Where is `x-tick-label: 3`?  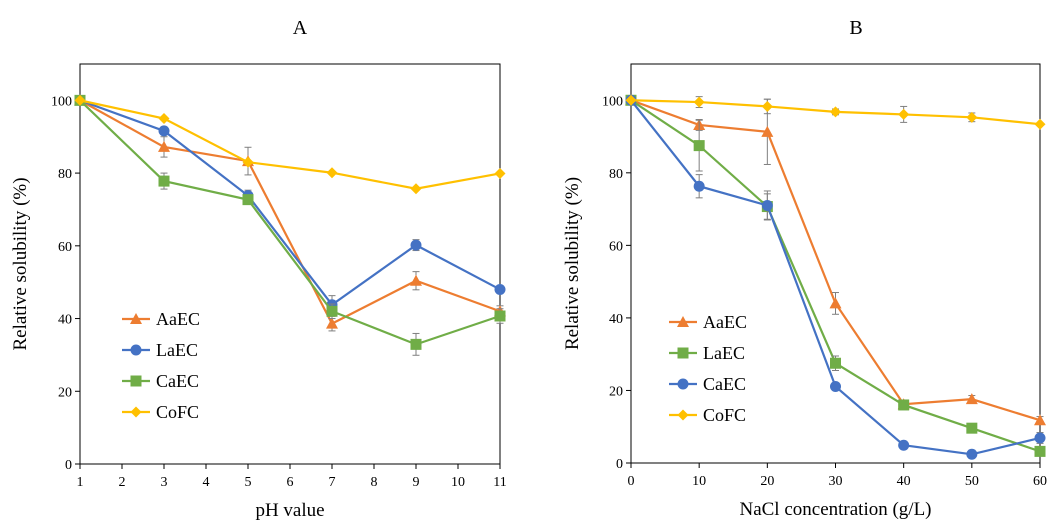 x-tick-label: 3 is located at coordinates (164, 482).